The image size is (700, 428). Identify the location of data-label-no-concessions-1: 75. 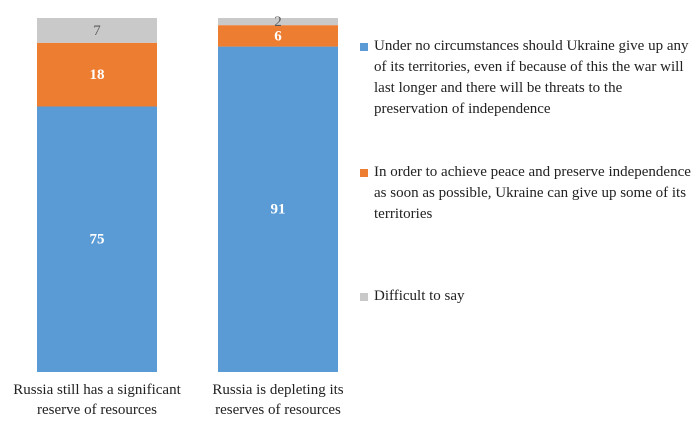
(97, 240).